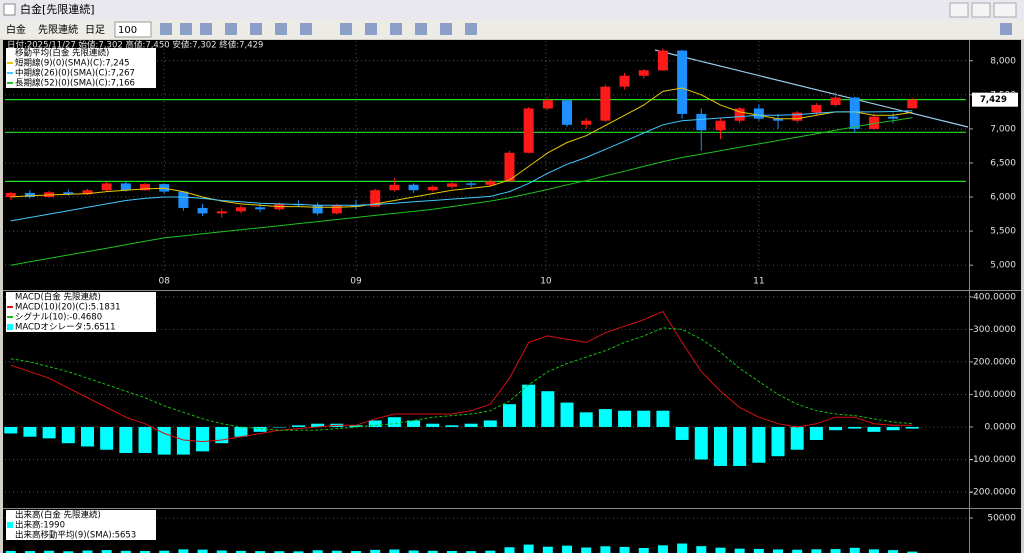 This screenshot has height=553, width=1024. I want to click on y-tick-label: 5,000, so click(1003, 266).